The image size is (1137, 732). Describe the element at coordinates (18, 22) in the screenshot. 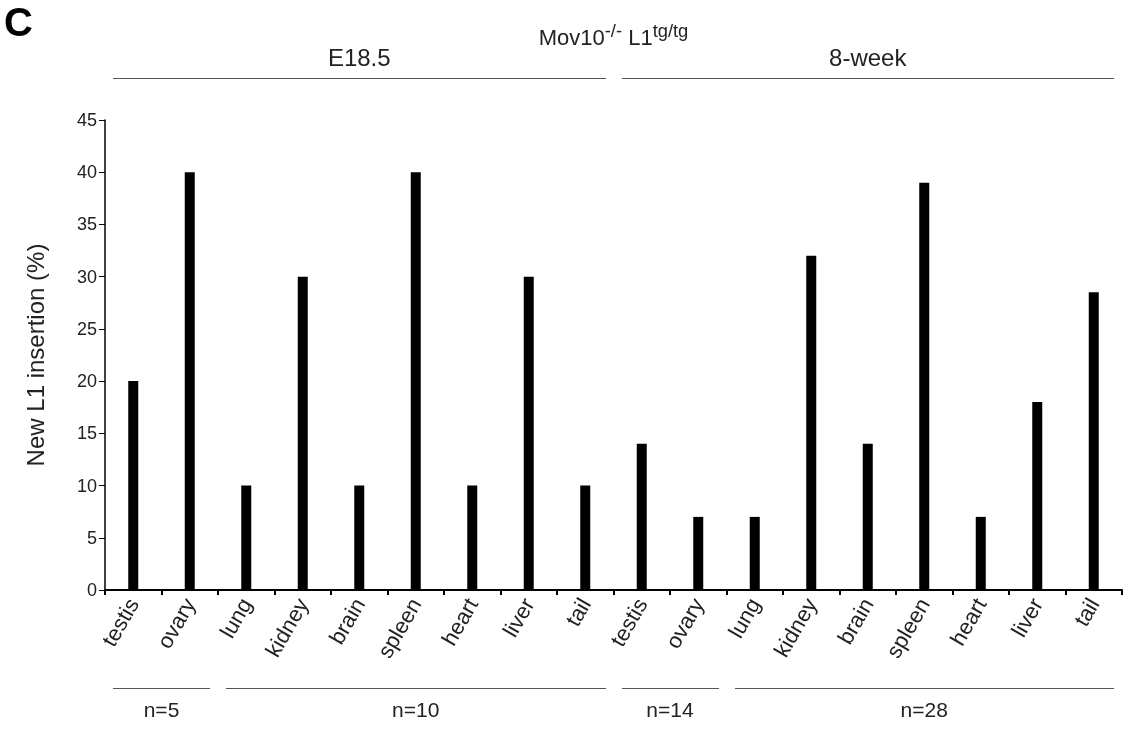

I see `text: C` at that location.